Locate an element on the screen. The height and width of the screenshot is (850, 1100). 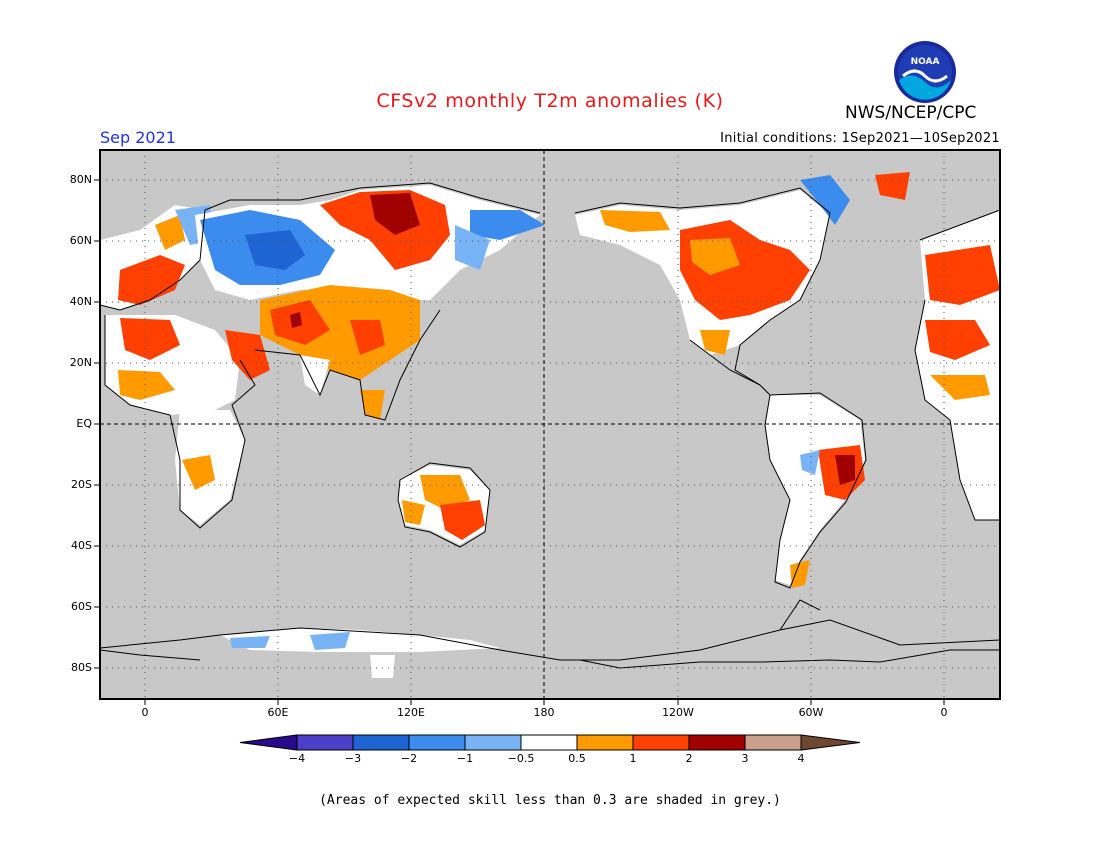
antarctica-anomalies is located at coordinates (360, 653).